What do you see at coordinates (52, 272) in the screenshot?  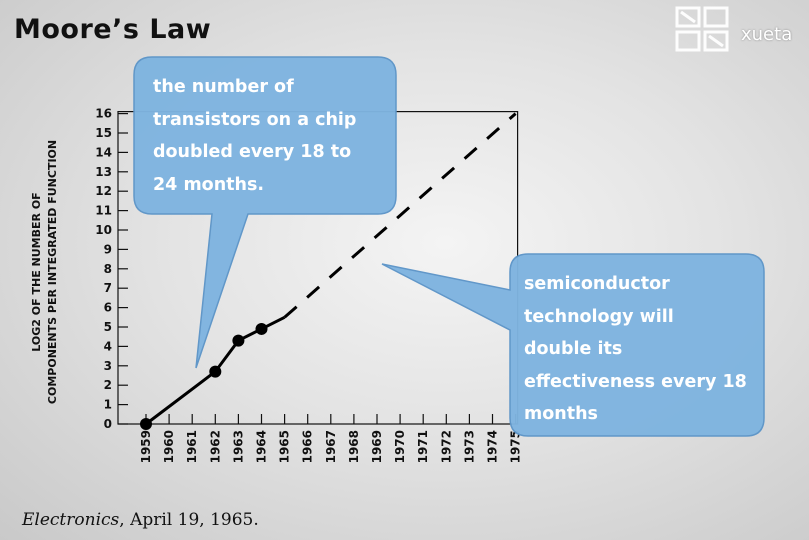 I see `y-axis-label-line2: COMPONENTS PER INTEGRATED FUNCTION` at bounding box center [52, 272].